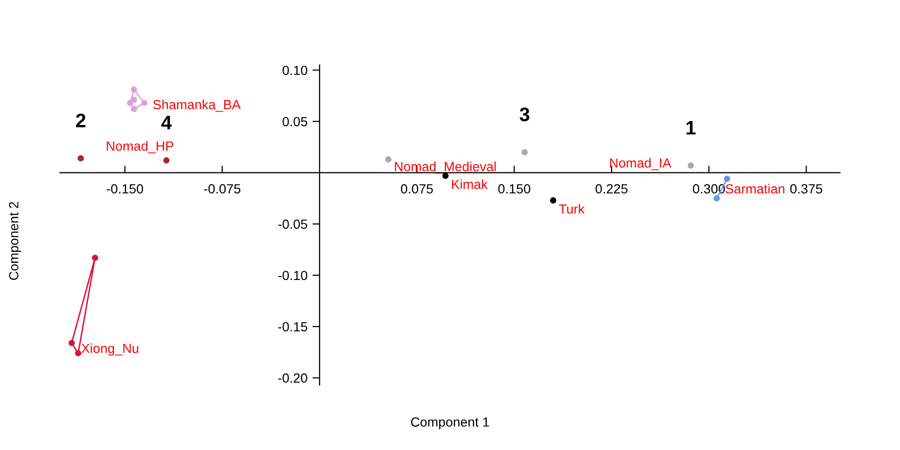 The image size is (900, 450). What do you see at coordinates (293, 224) in the screenshot?
I see `y-tick-label: -0.05` at bounding box center [293, 224].